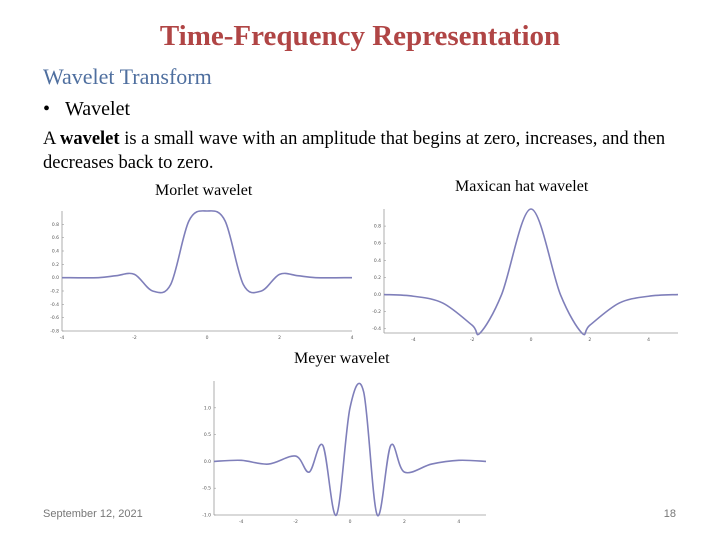 The height and width of the screenshot is (540, 720). Describe the element at coordinates (54, 332) in the screenshot. I see `y-tick-label: -0.8` at that location.